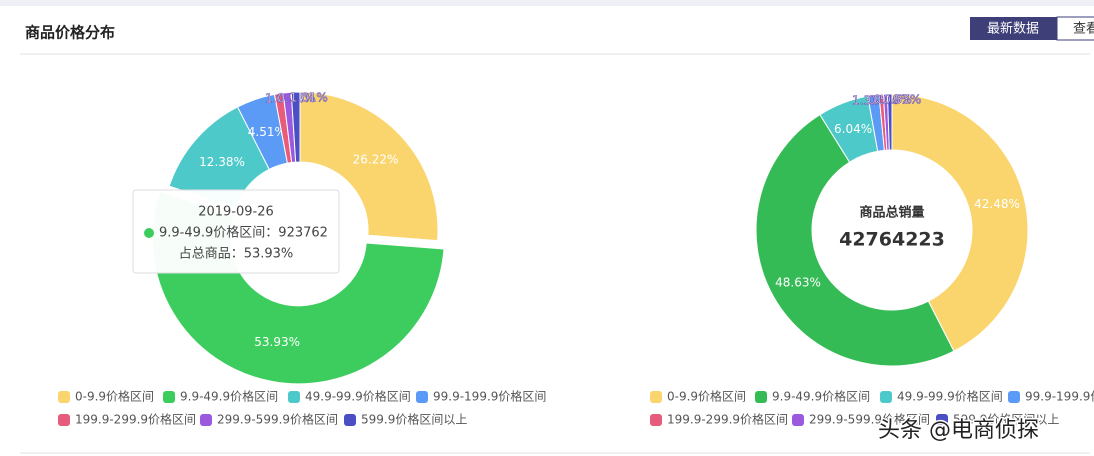 The image size is (1094, 456). What do you see at coordinates (547, 3) in the screenshot?
I see `top-strip` at bounding box center [547, 3].